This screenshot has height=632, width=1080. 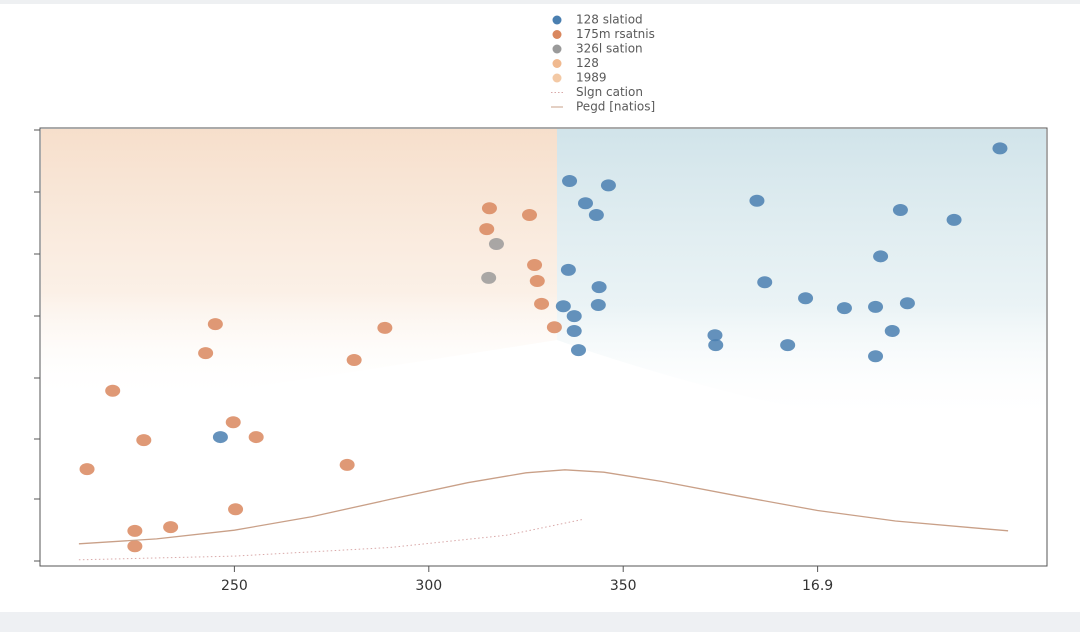 What do you see at coordinates (609, 92) in the screenshot?
I see `legend-label: Slgn cation` at bounding box center [609, 92].